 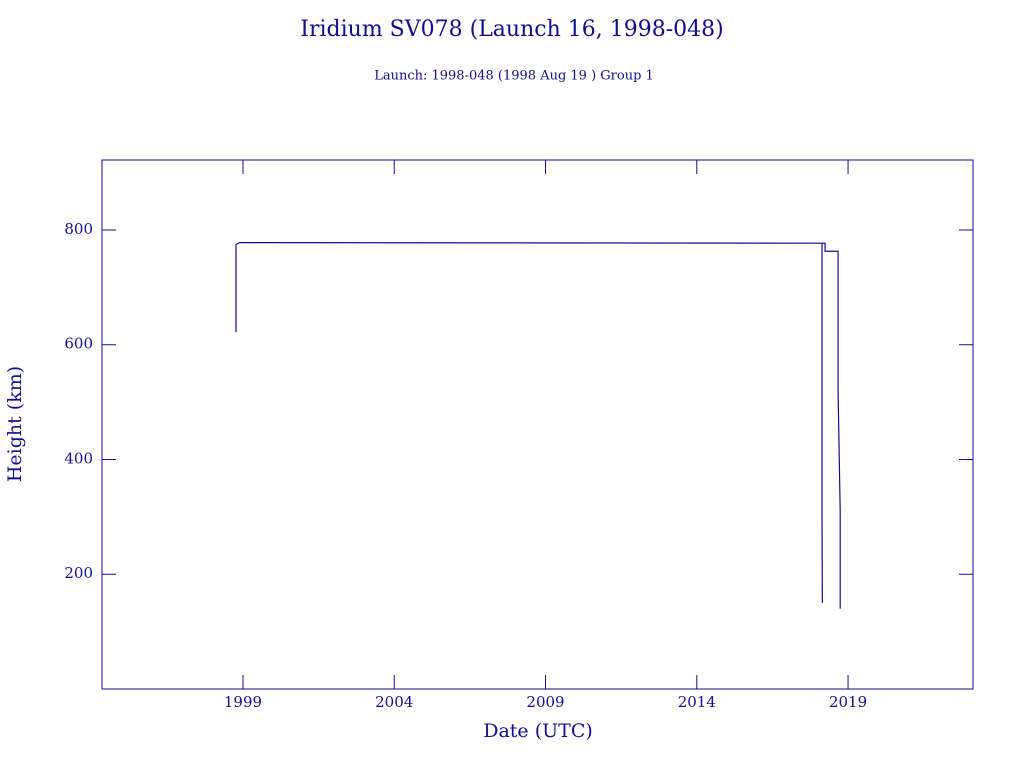 What do you see at coordinates (78, 458) in the screenshot?
I see `y-tick-label: 400` at bounding box center [78, 458].